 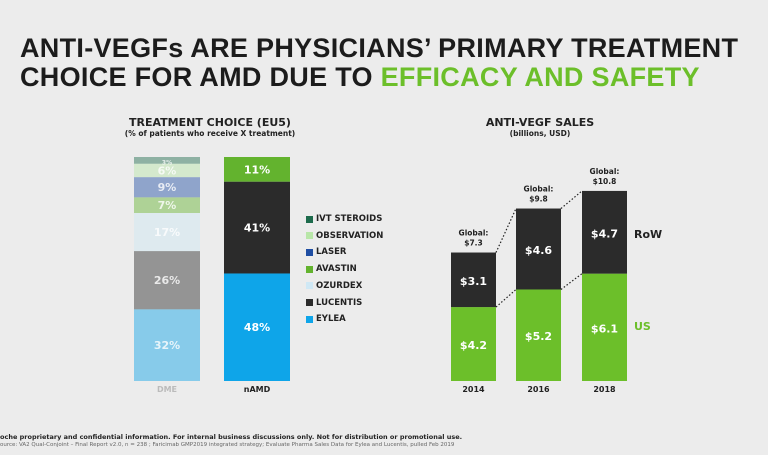 I want to click on legend-label: IVT STEROIDS, so click(x=349, y=219).